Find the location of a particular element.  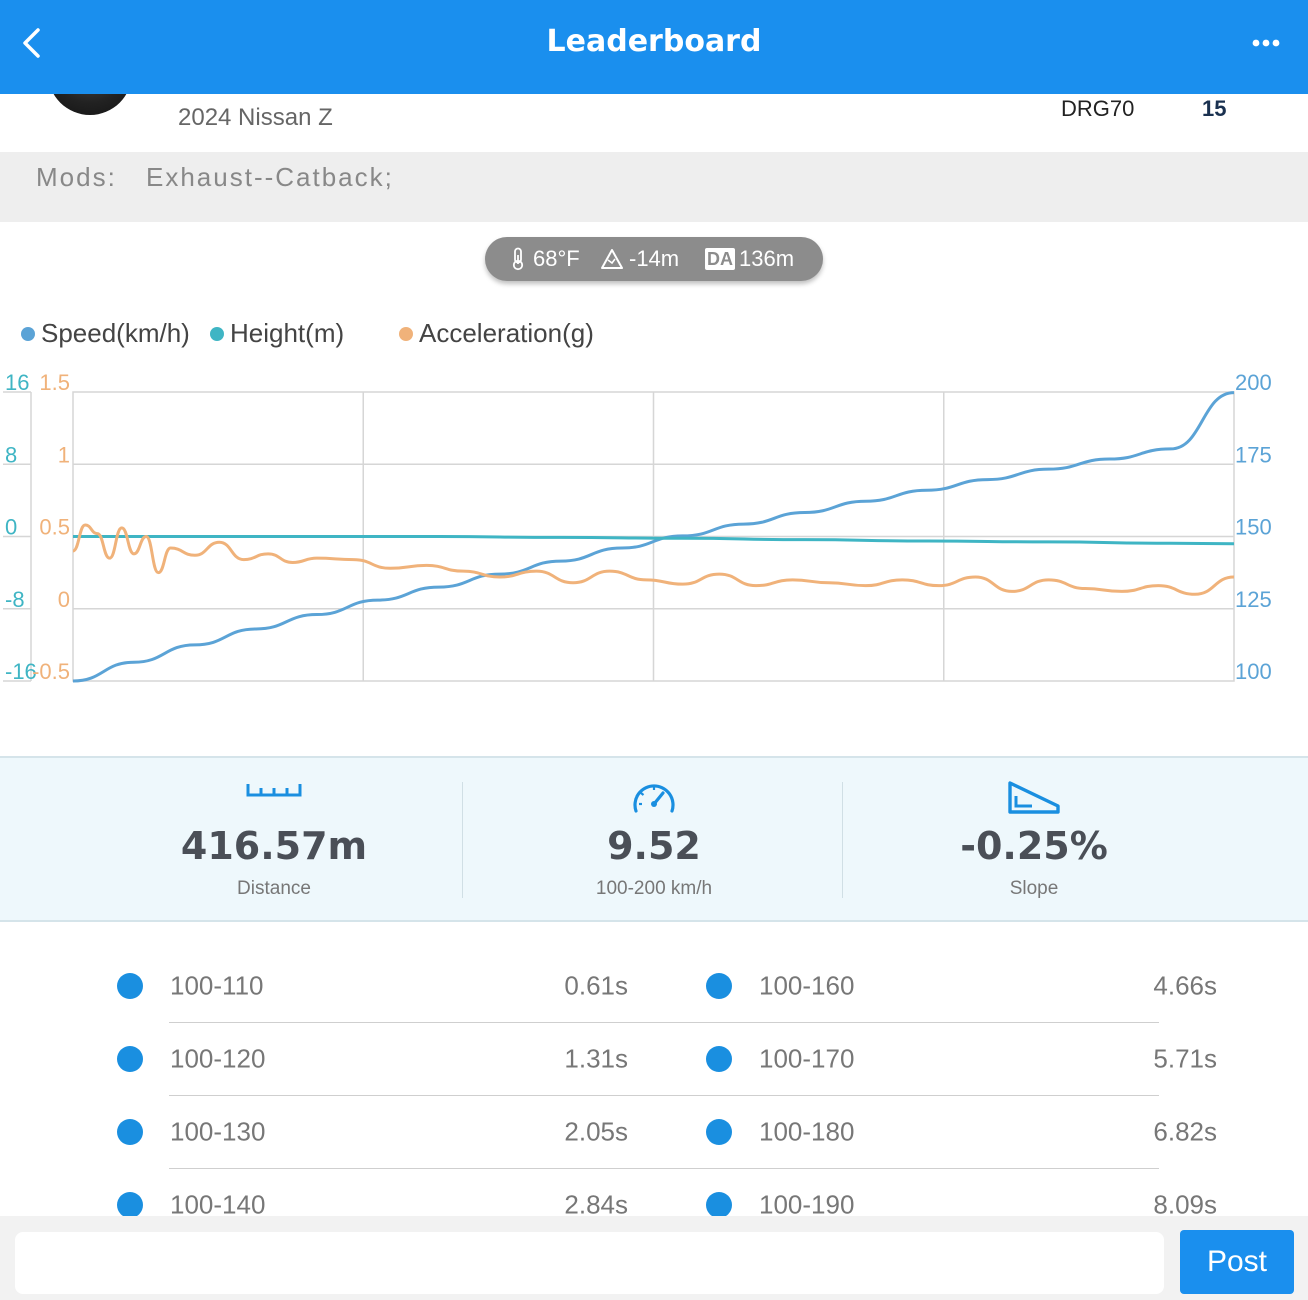

page-title: Leaderboard is located at coordinates (654, 41).